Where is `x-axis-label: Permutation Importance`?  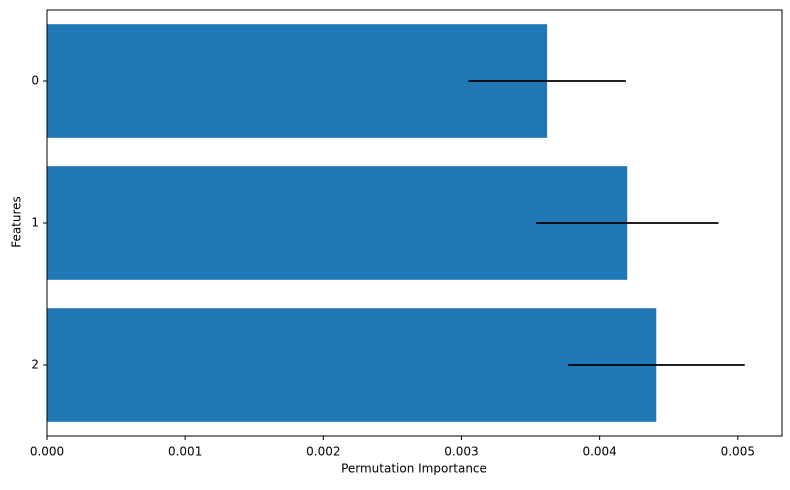
x-axis-label: Permutation Importance is located at coordinates (414, 469).